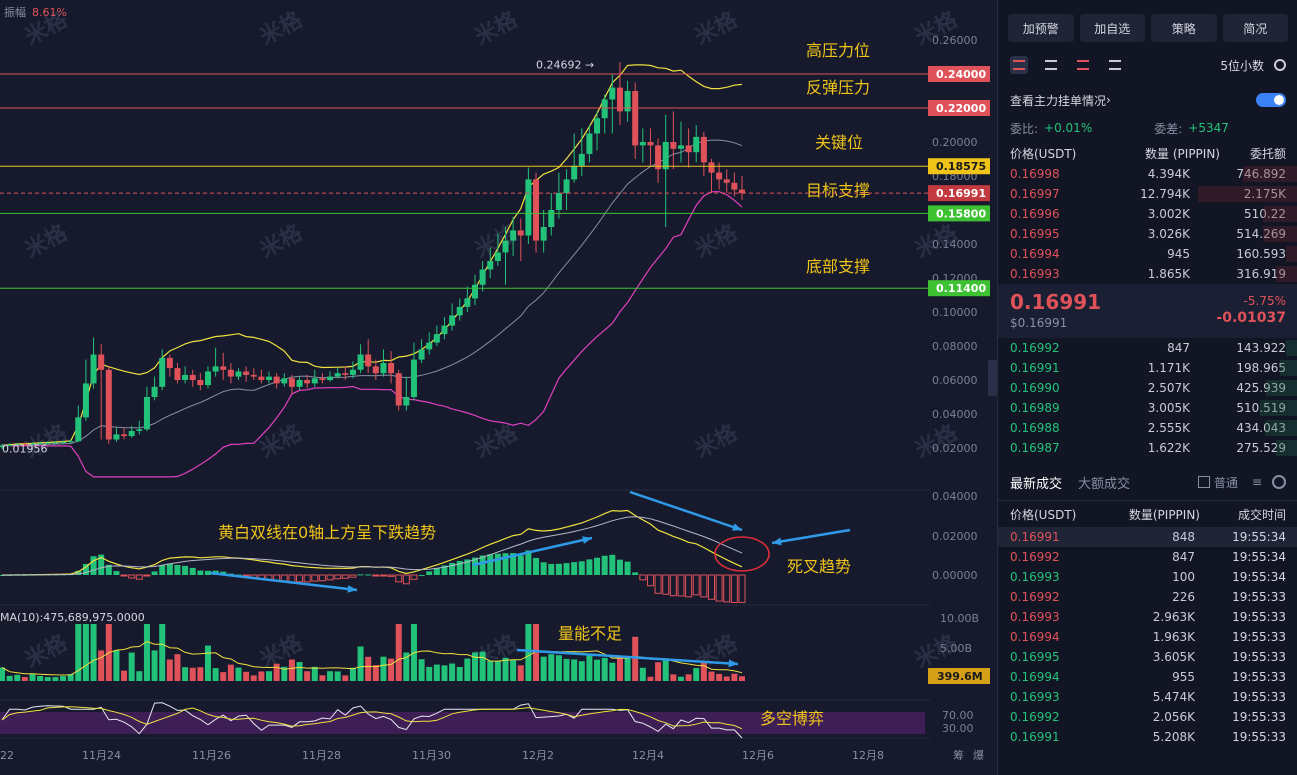 The width and height of the screenshot is (1297, 775). Describe the element at coordinates (955, 536) in the screenshot. I see `macd-y-tick: 0.02000` at that location.